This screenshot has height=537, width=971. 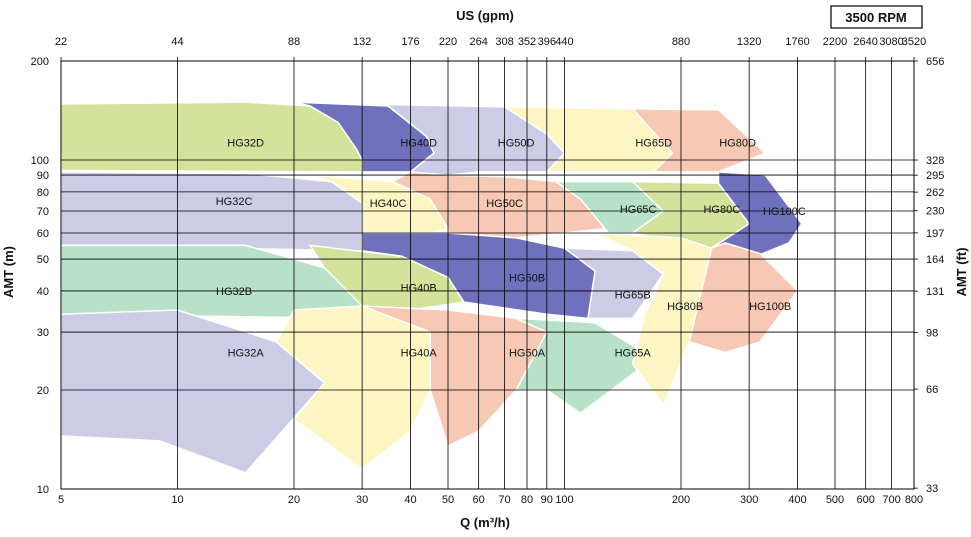 What do you see at coordinates (527, 353) in the screenshot?
I see `region-label-hg50a: HG50A` at bounding box center [527, 353].